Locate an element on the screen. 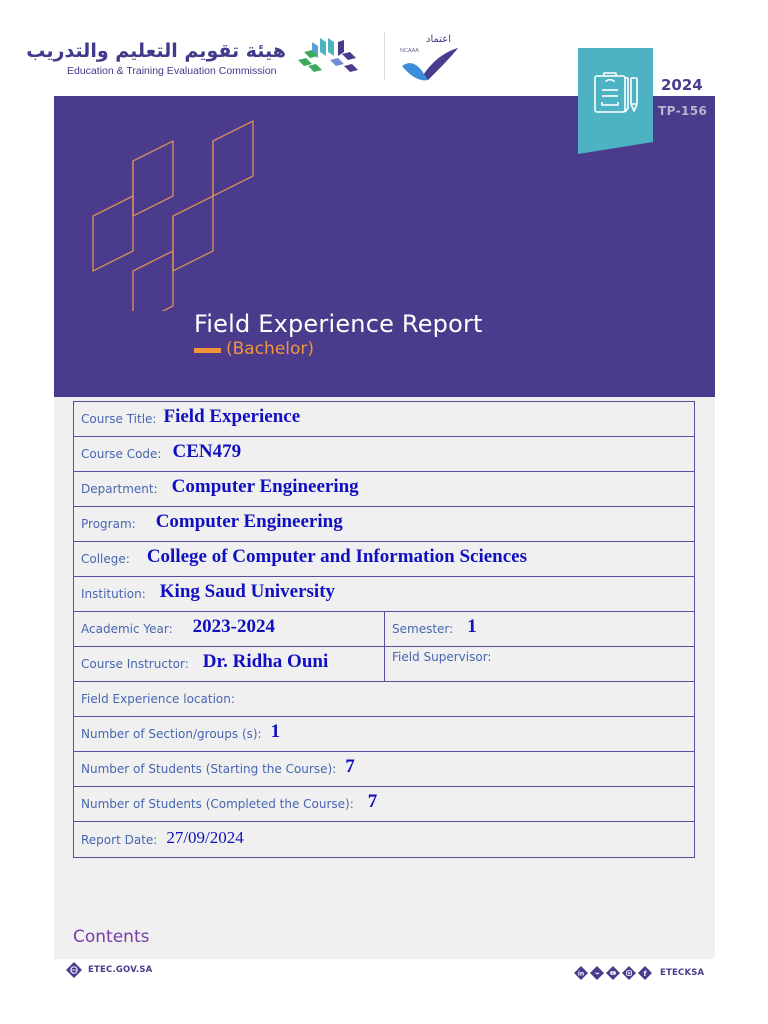 This screenshot has width=768, height=1024. sections-value: 1 is located at coordinates (275, 731).